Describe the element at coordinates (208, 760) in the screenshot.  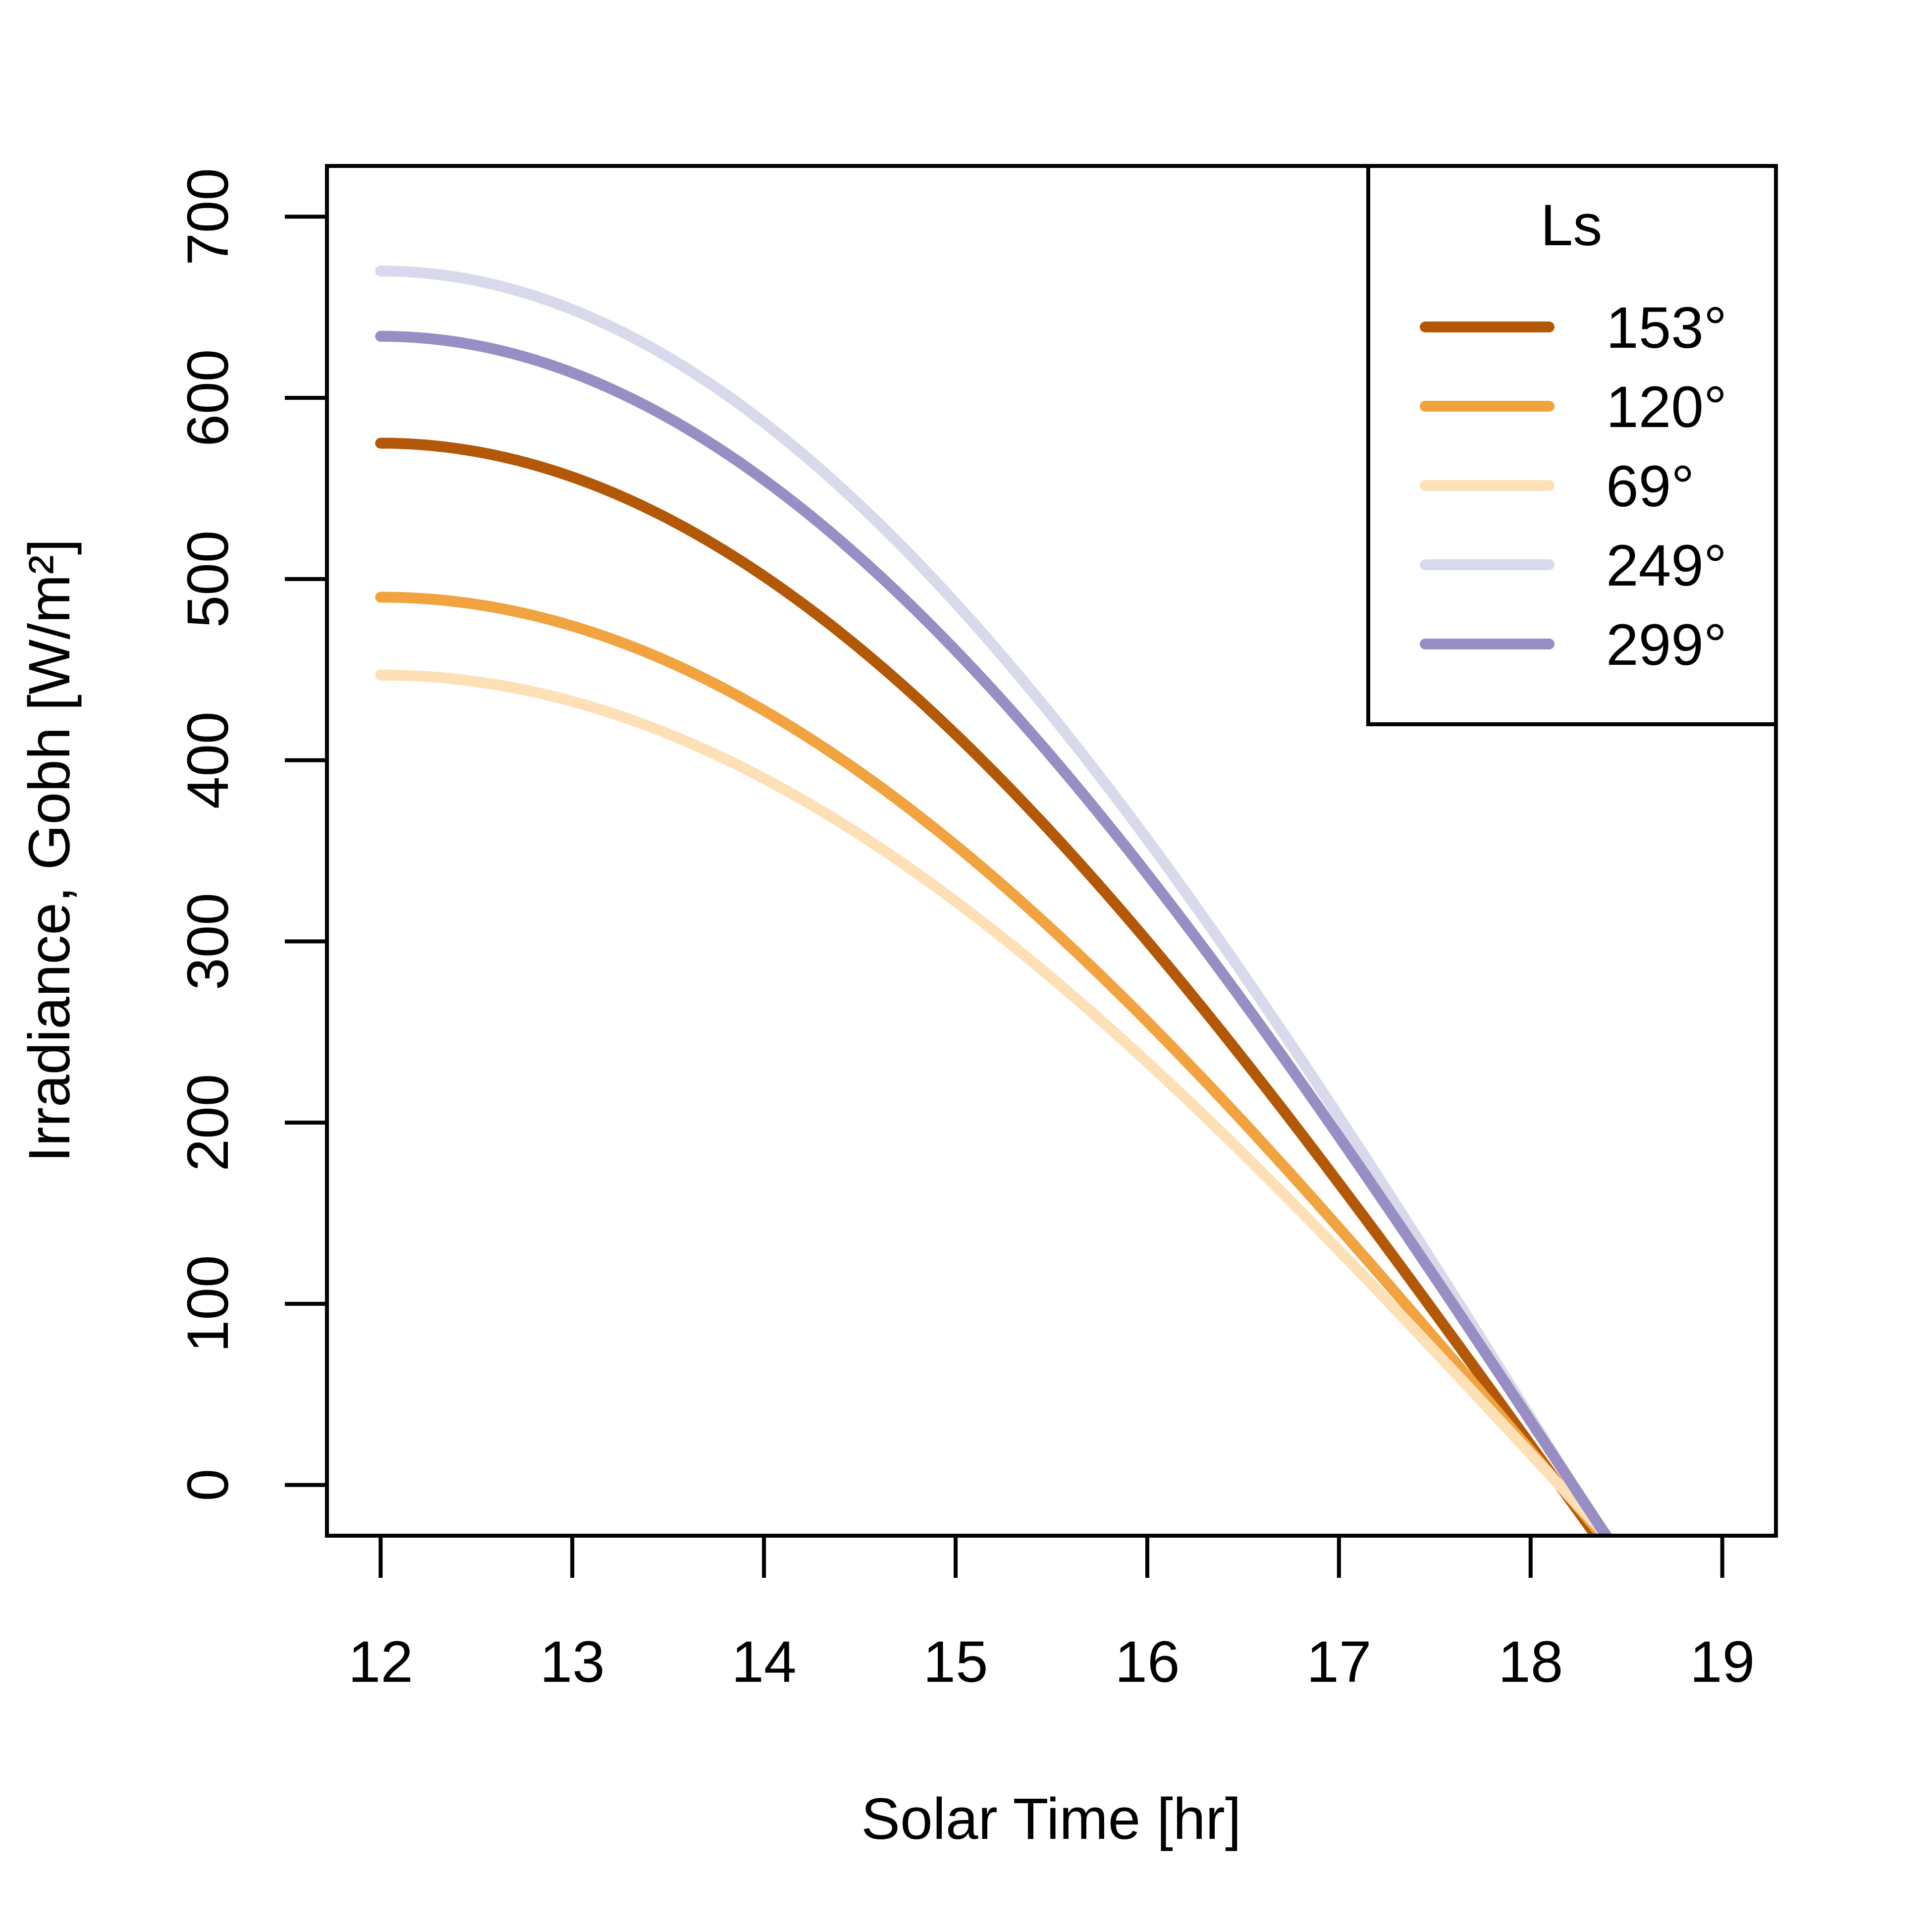
I see `y-tick-label: 400` at that location.